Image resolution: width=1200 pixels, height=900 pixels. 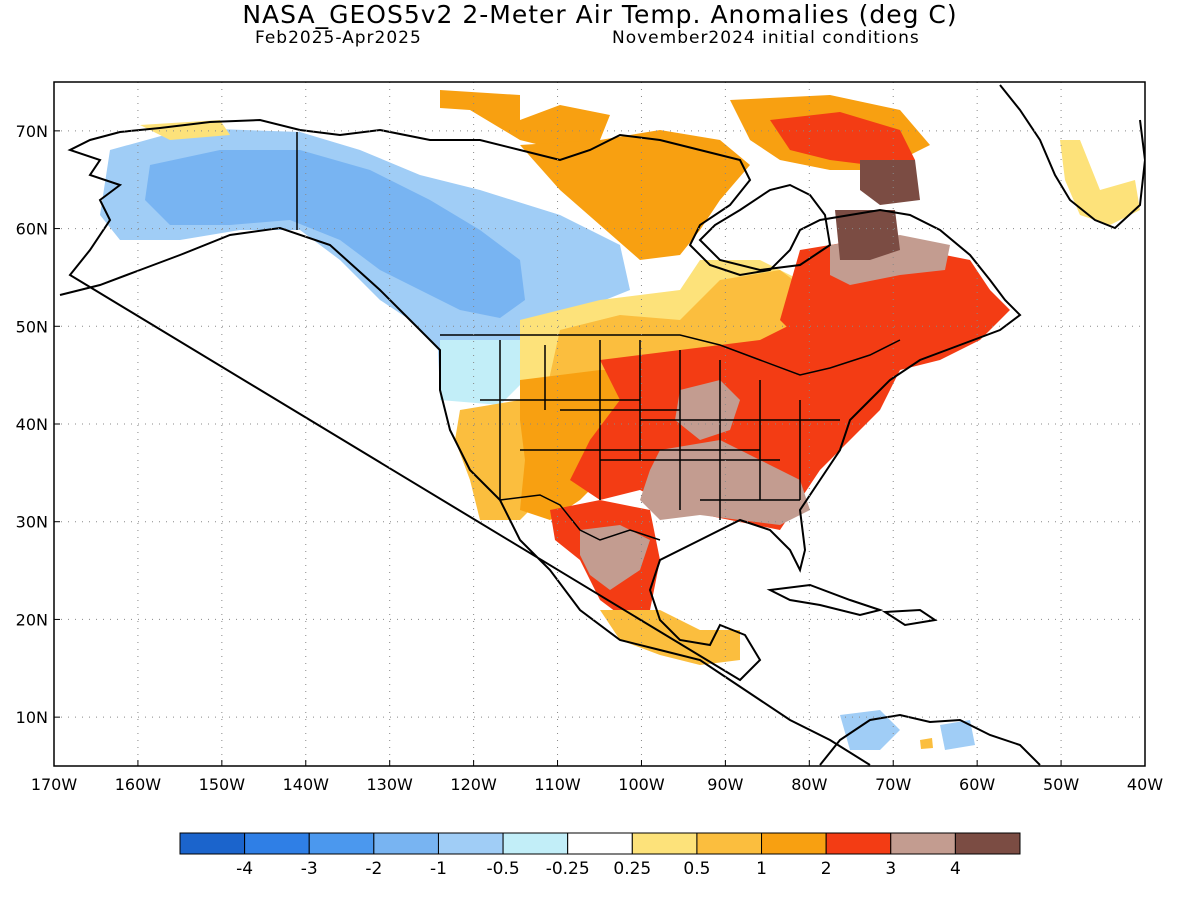 I want to click on lon-tick-label: 140W, so click(x=306, y=784).